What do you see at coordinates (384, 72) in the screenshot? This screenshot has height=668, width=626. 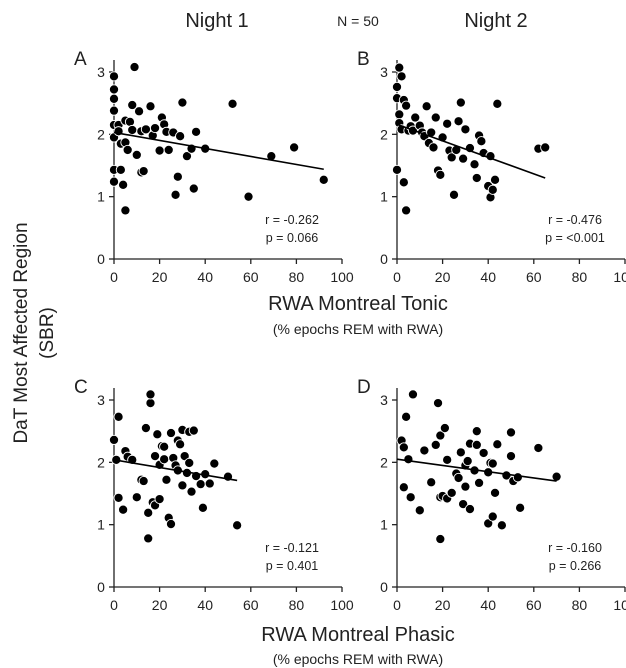 I see `y-tick-label: 3` at bounding box center [384, 72].